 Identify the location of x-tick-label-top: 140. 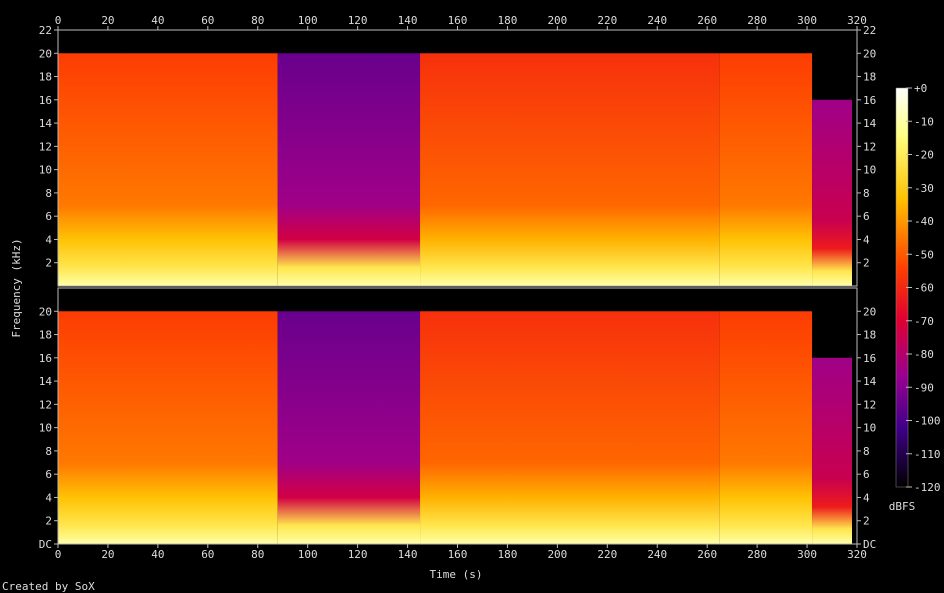
(408, 20).